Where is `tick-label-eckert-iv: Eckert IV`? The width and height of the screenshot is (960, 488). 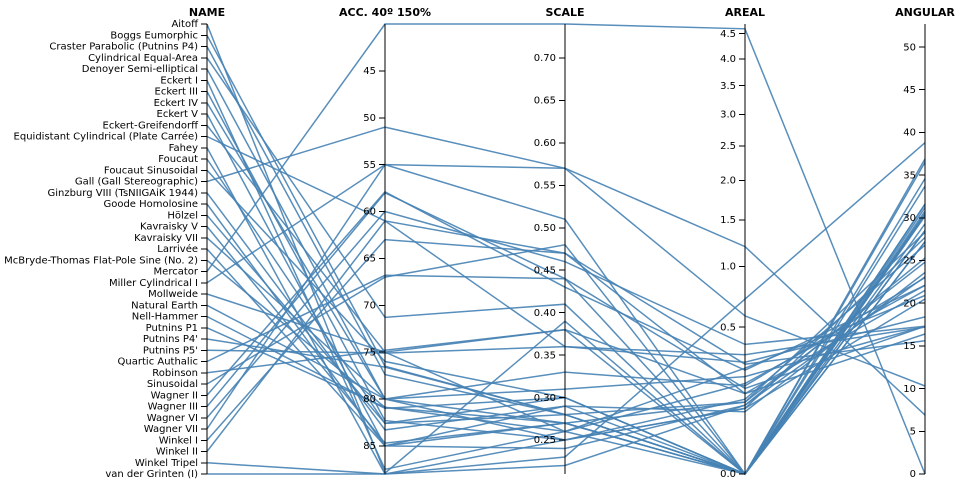
tick-label-eckert-iv: Eckert IV is located at coordinates (176, 103).